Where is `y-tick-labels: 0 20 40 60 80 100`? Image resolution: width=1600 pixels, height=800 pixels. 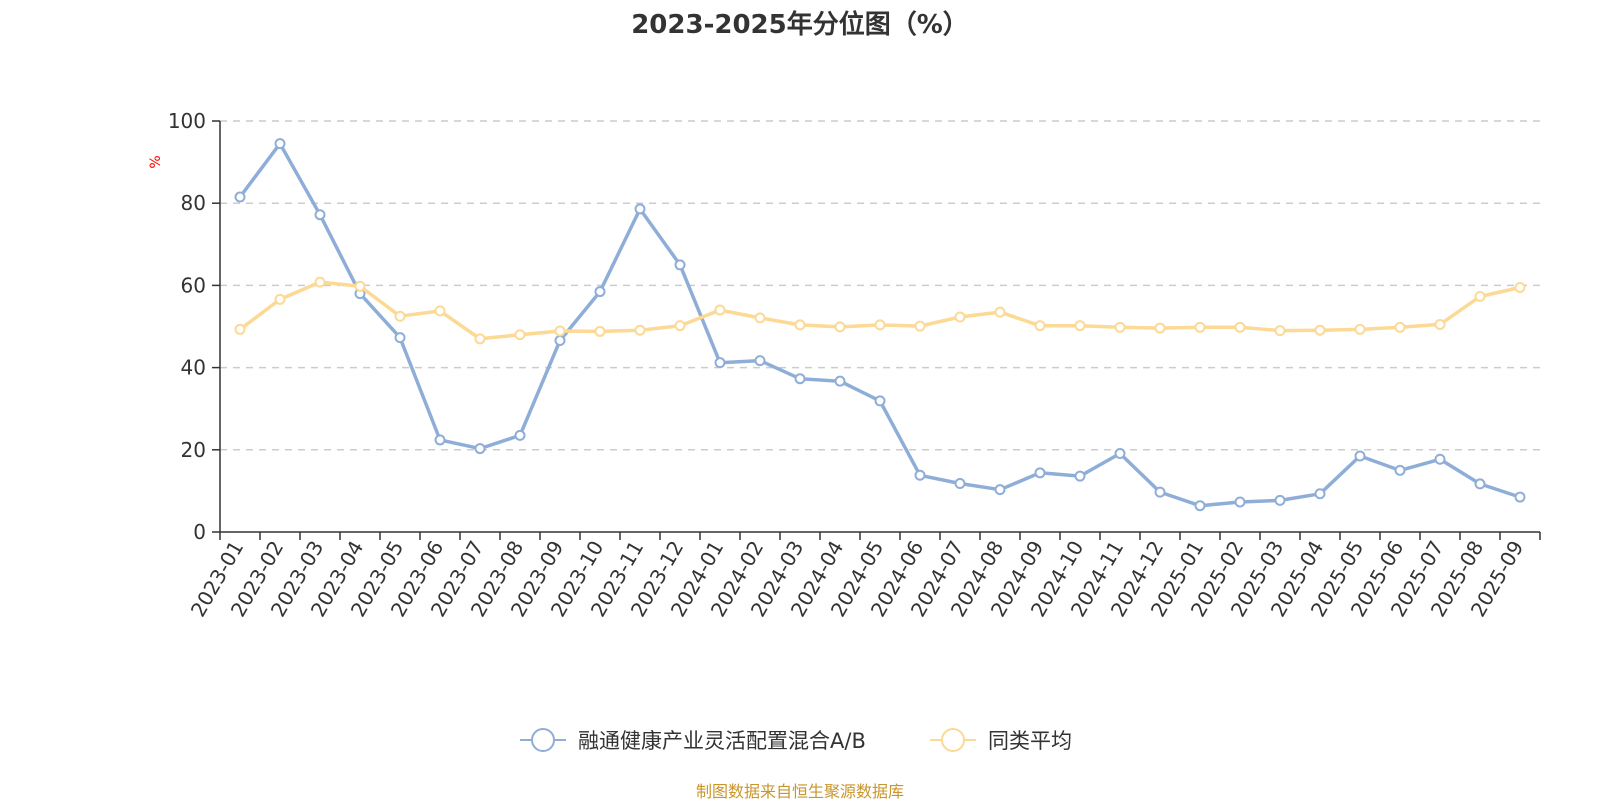
y-tick-labels: 0 20 40 60 80 100 is located at coordinates (187, 326).